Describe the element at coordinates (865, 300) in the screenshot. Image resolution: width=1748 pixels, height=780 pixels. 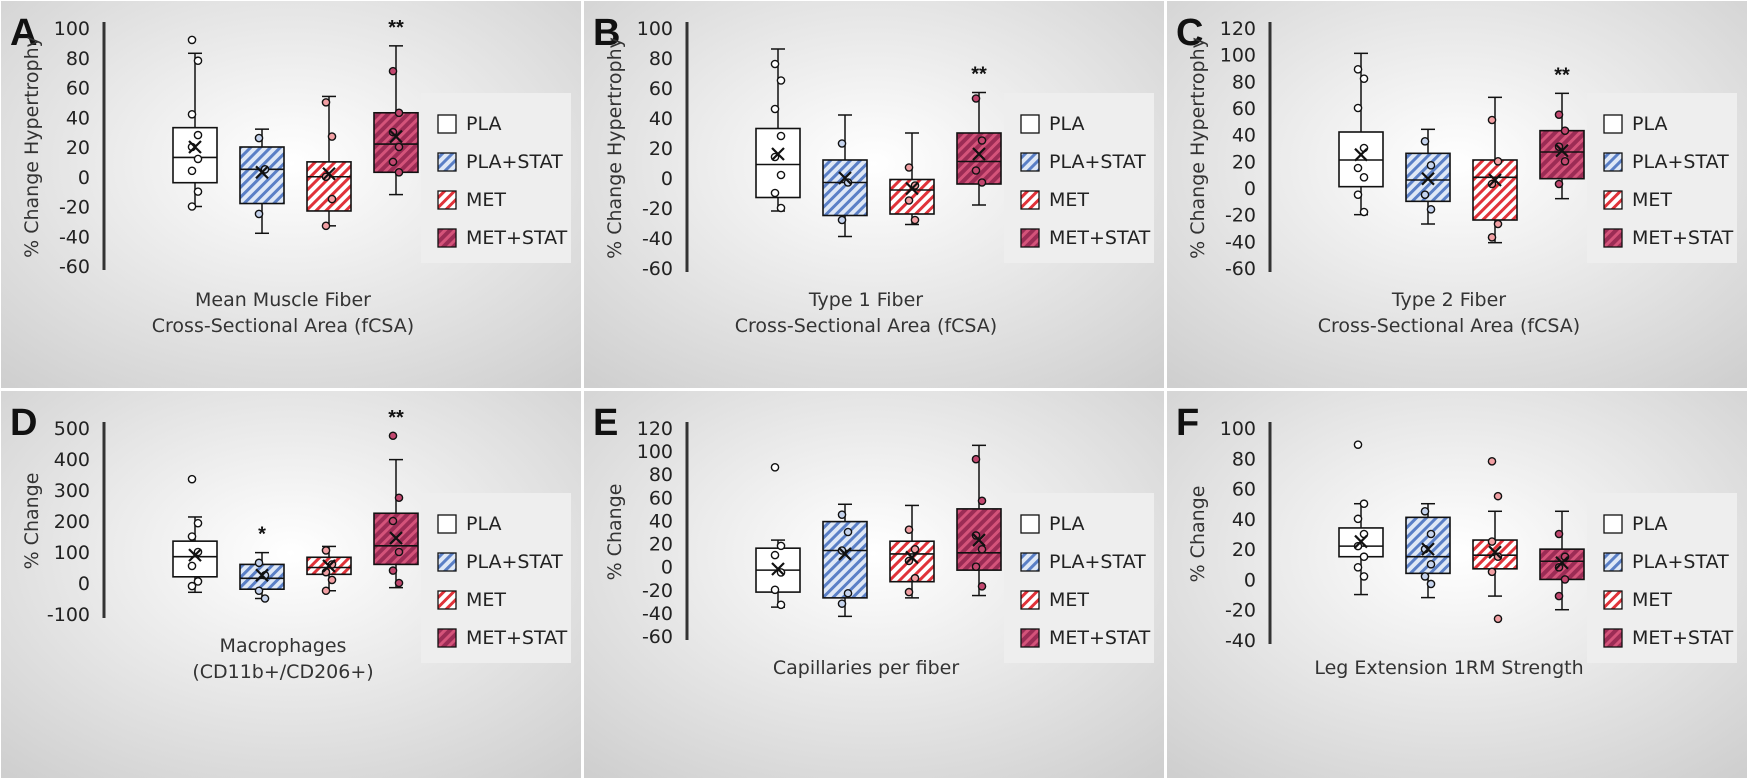
I see `x-axis-label: Type 1 Fiber` at that location.